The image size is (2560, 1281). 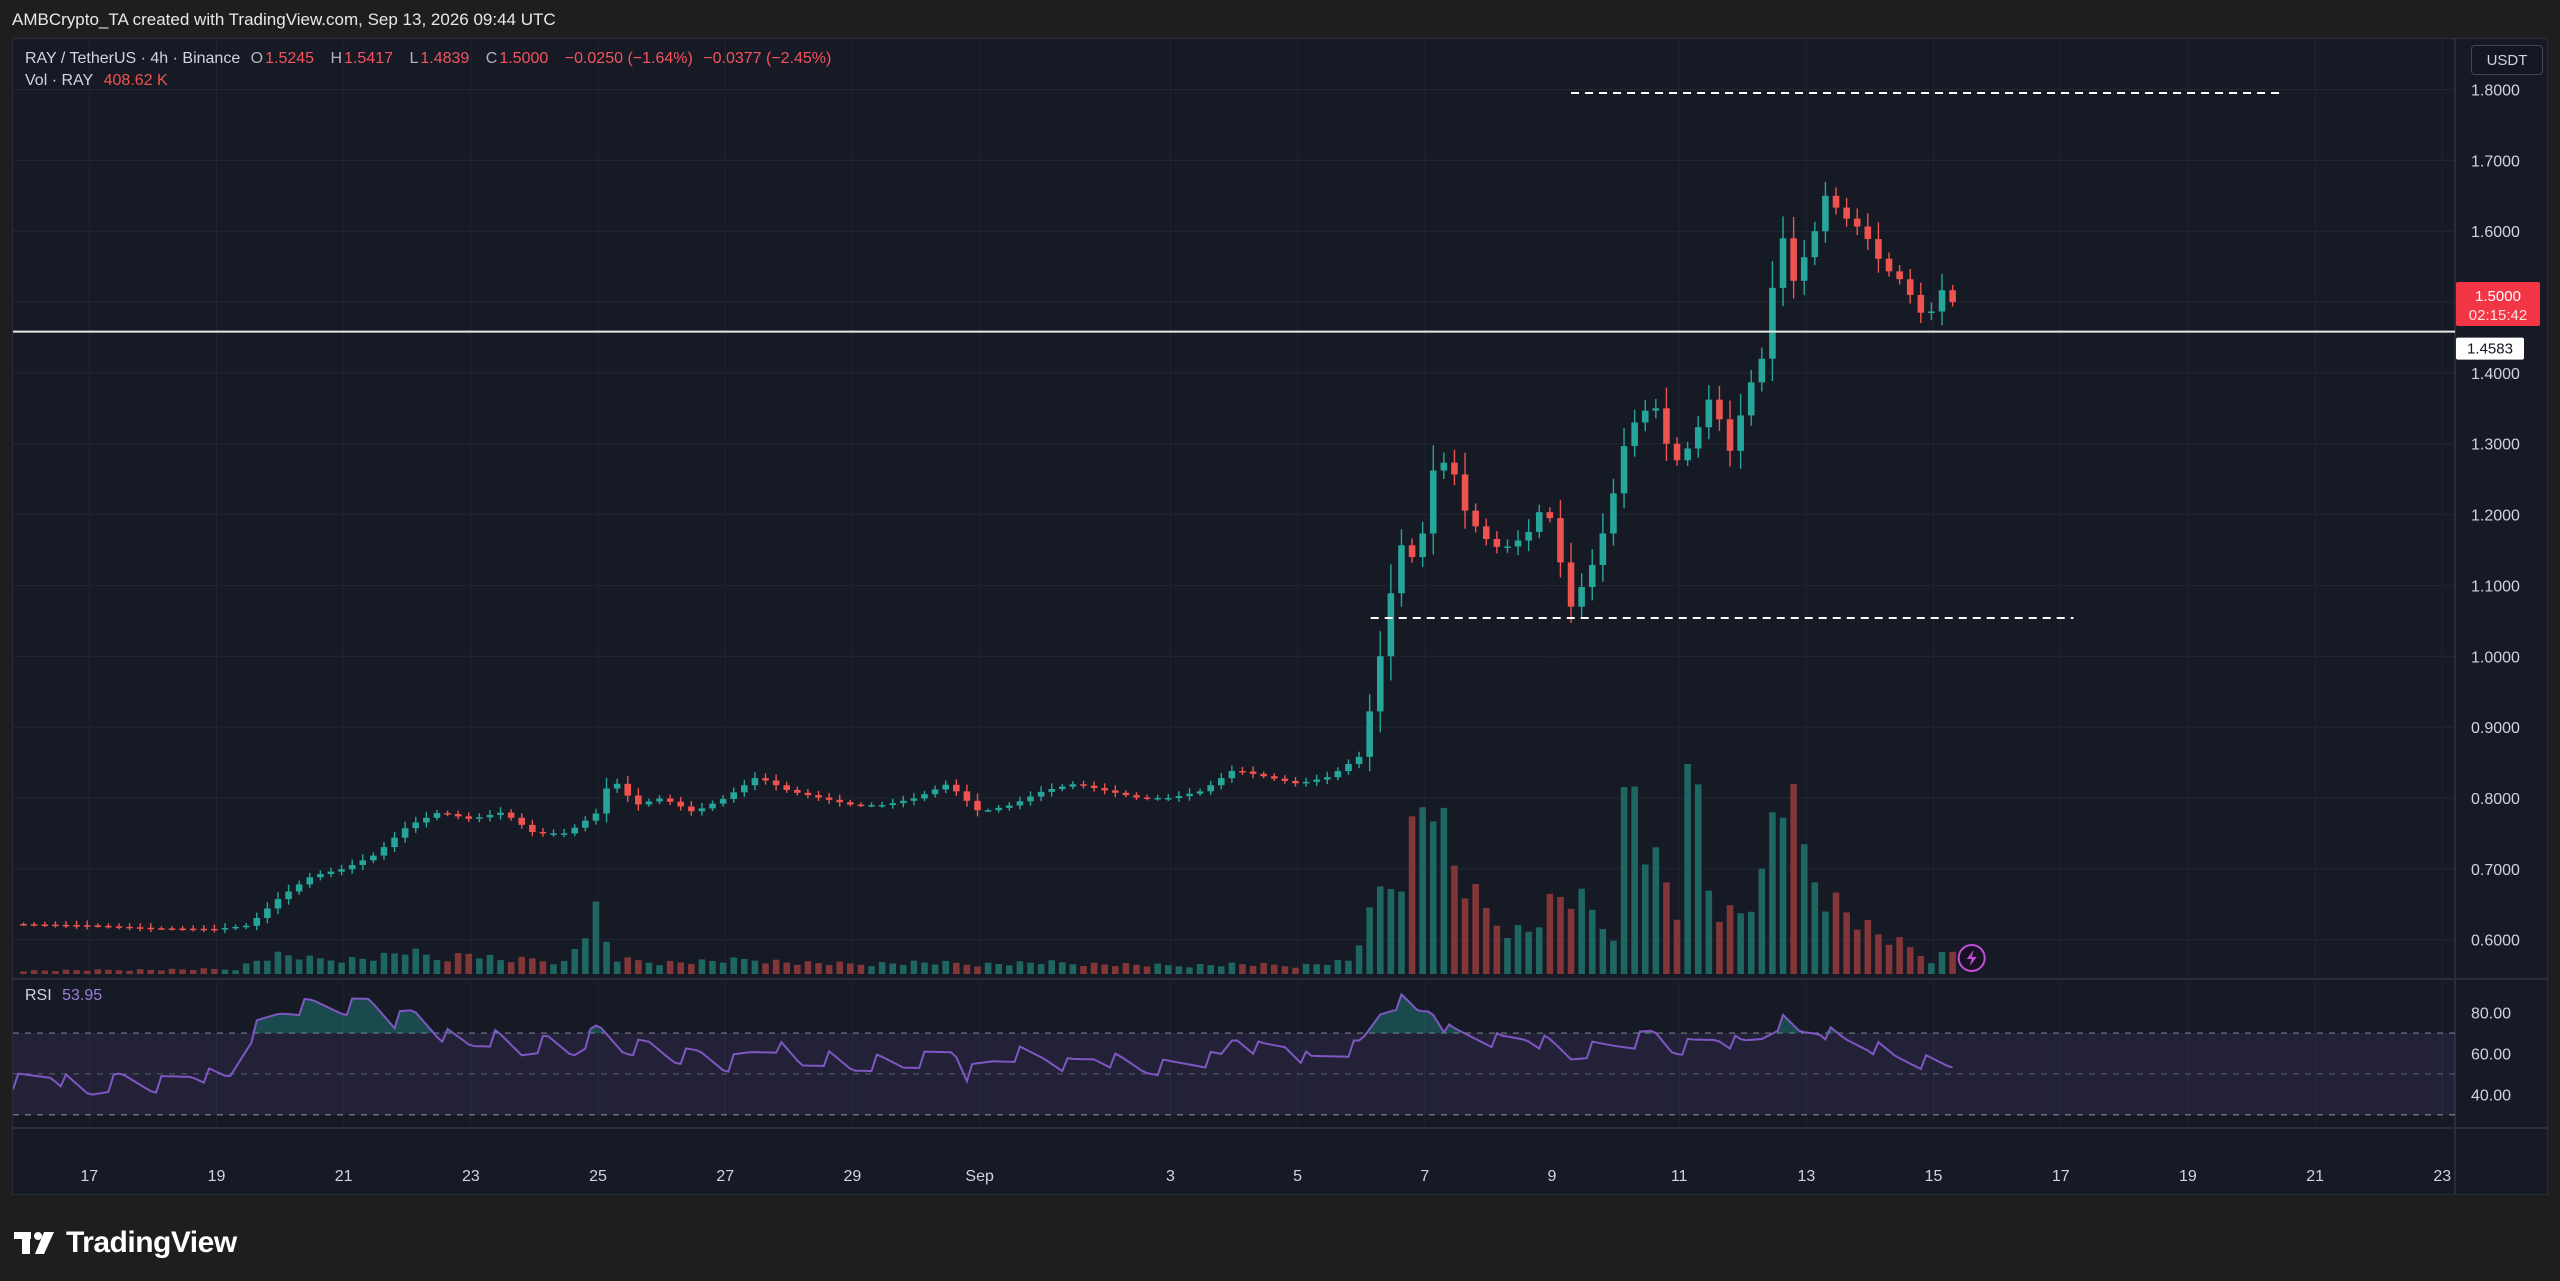 What do you see at coordinates (151, 1242) in the screenshot?
I see `brand-name: TradingView` at bounding box center [151, 1242].